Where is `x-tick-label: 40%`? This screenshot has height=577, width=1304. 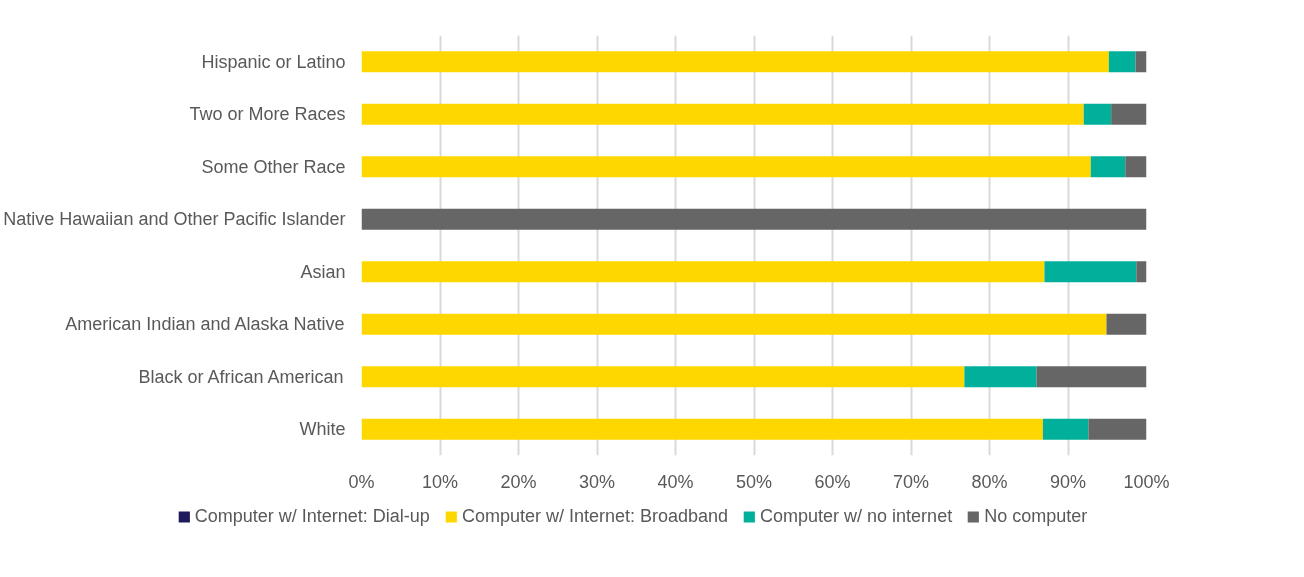
x-tick-label: 40% is located at coordinates (675, 481).